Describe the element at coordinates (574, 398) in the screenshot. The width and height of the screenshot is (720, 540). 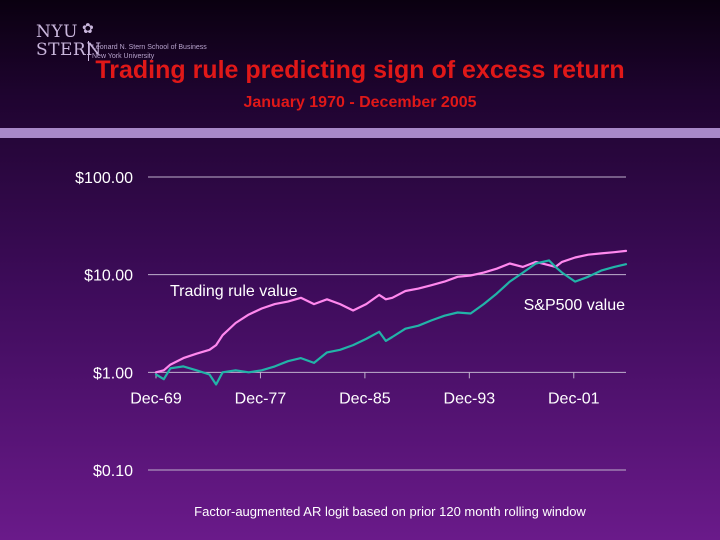
I see `x-tick-label: Dec-01` at that location.